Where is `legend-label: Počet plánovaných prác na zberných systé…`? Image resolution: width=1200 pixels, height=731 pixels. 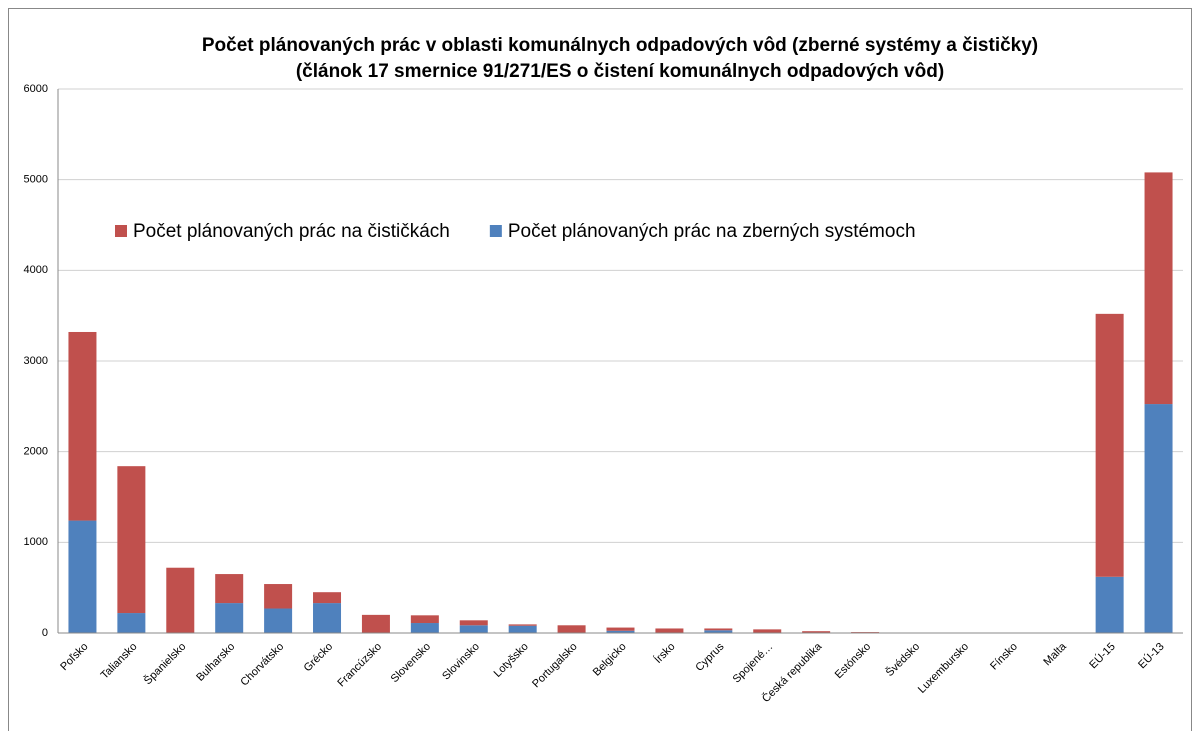
legend-label: Počet plánovaných prác na zberných systé… is located at coordinates (712, 231).